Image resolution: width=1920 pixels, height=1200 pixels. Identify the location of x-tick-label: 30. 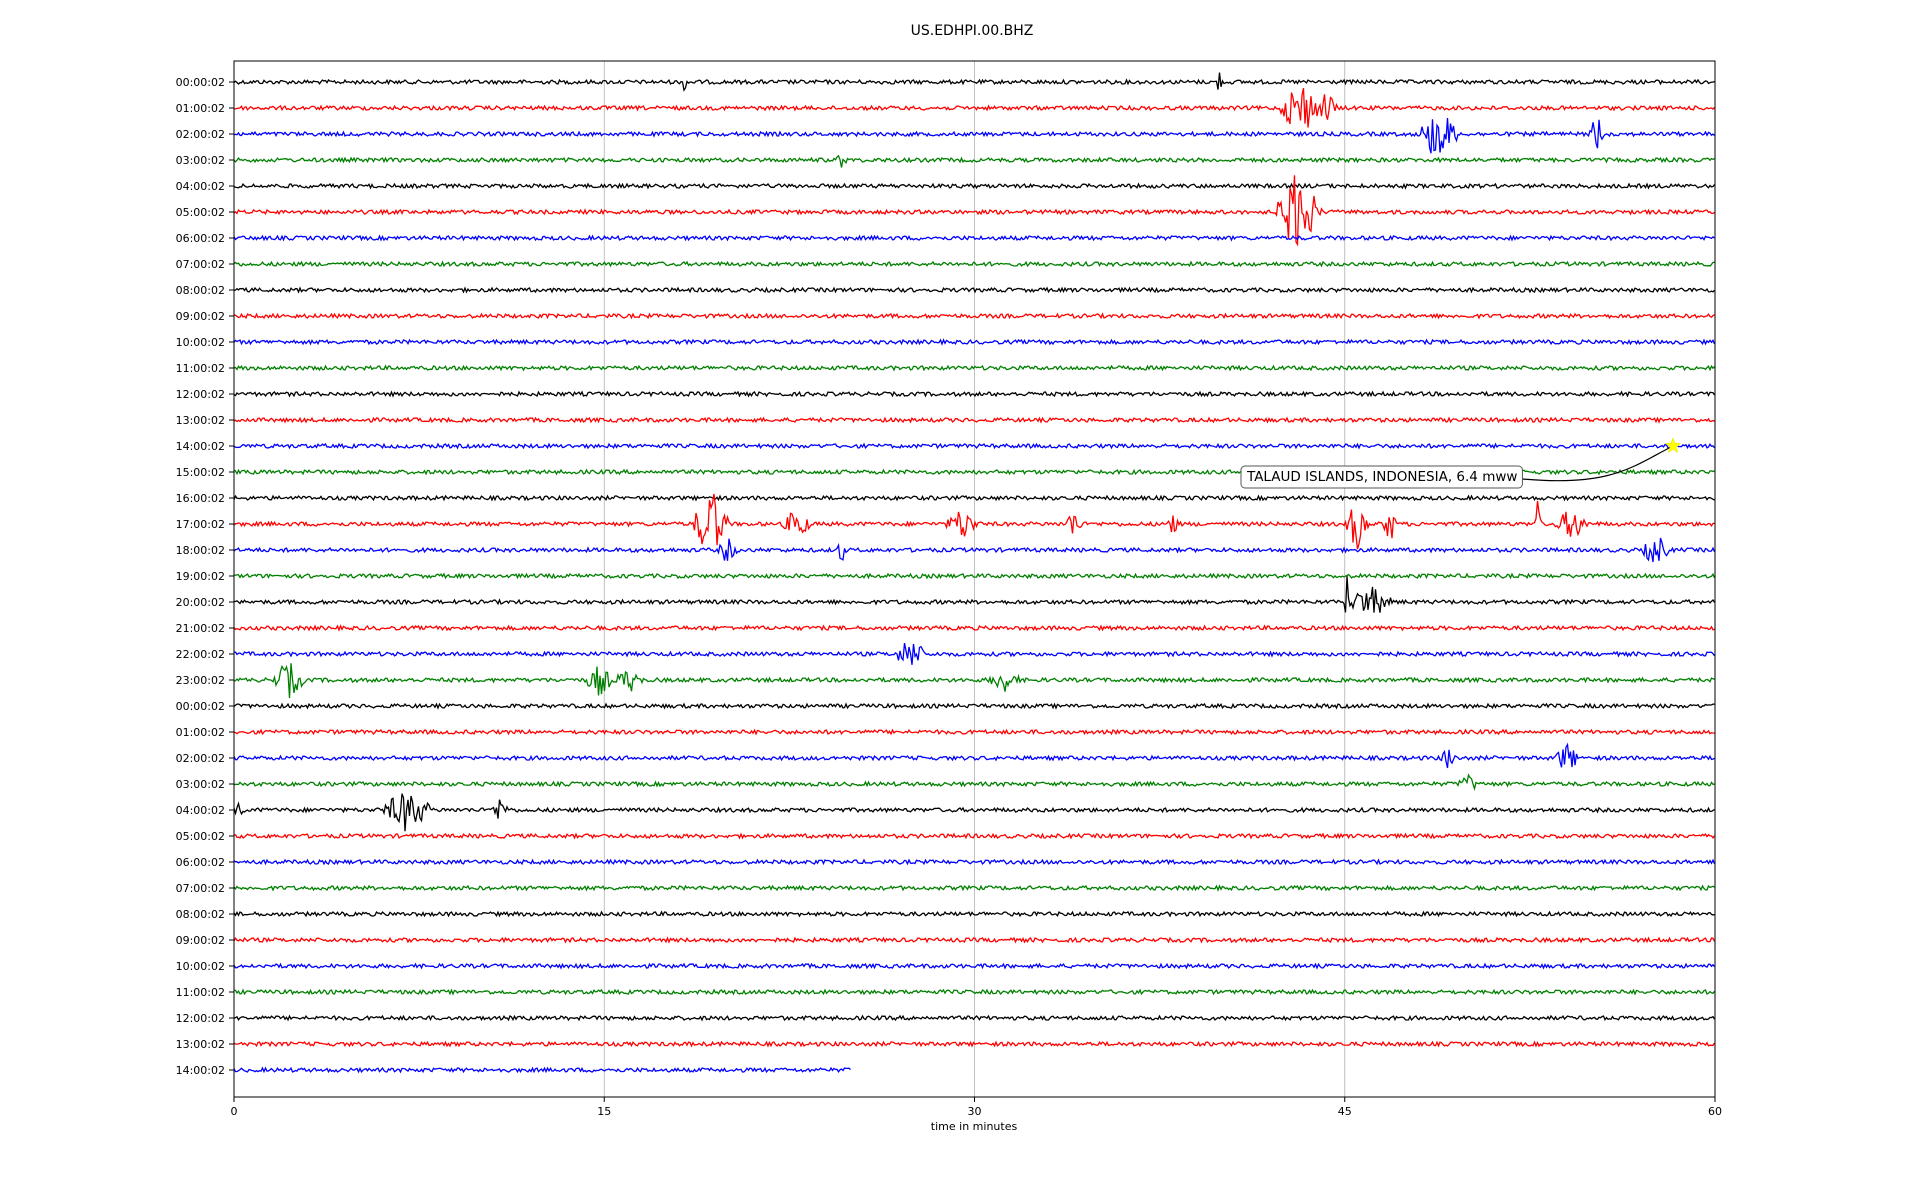
(975, 1111).